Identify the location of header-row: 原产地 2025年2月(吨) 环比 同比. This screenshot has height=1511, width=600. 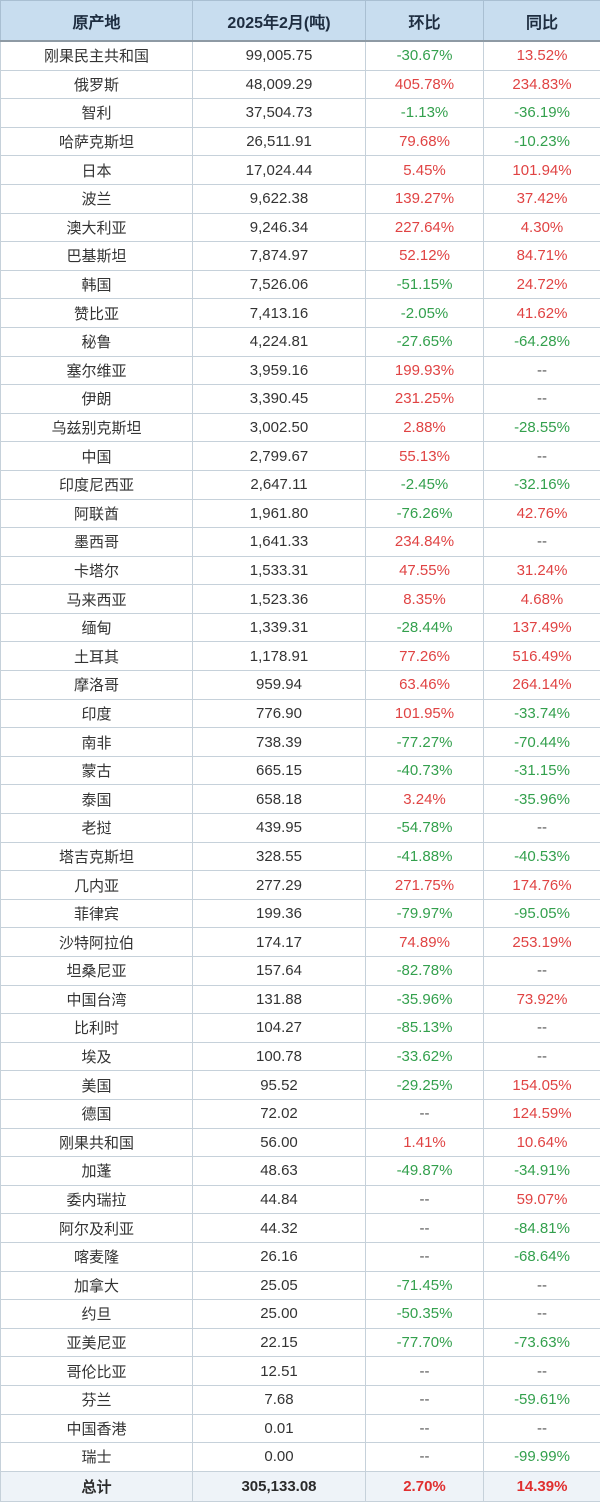
(300, 21).